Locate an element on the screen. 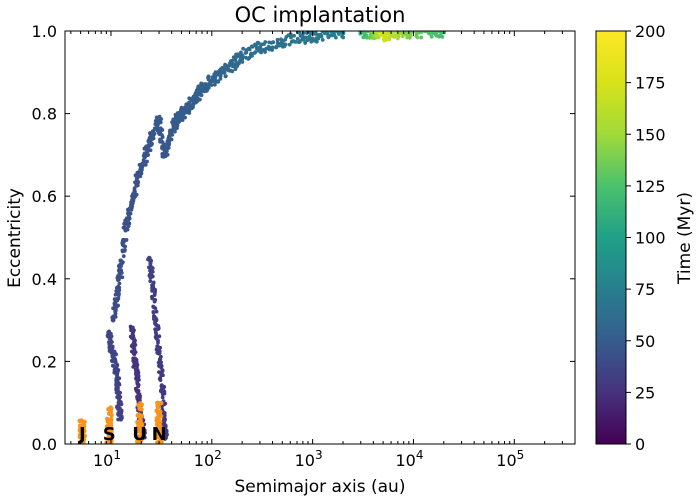  y-tick-label: 0.6 is located at coordinates (44, 196).